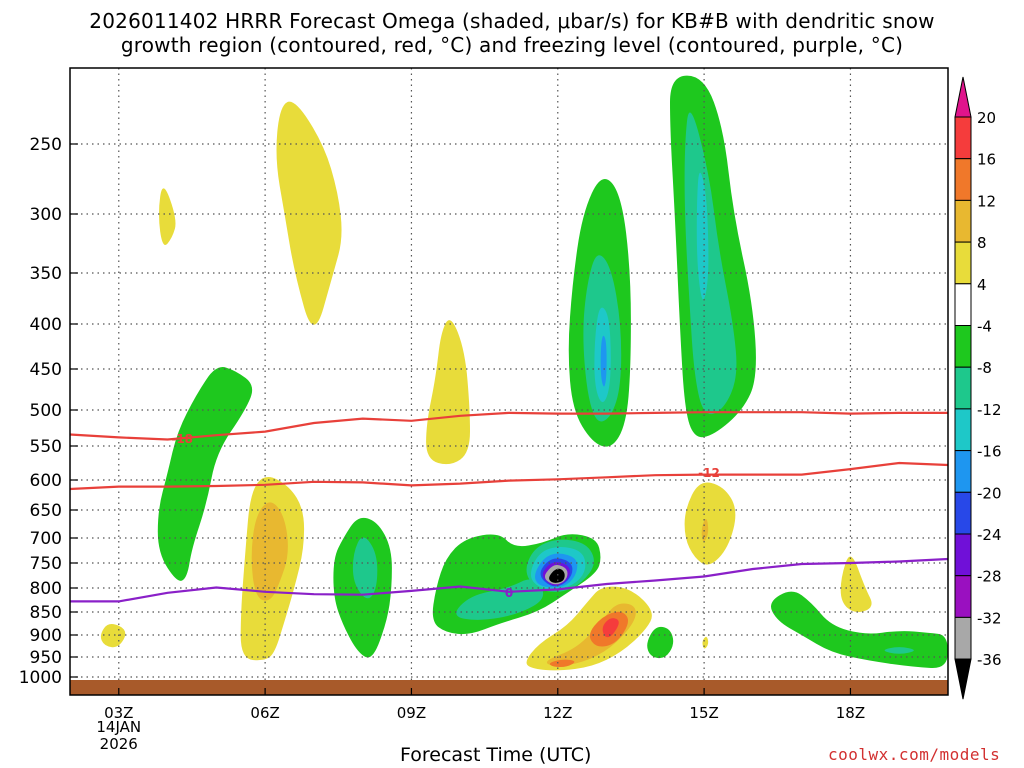  I want to click on colorbar-label-2: 12, so click(986, 201).